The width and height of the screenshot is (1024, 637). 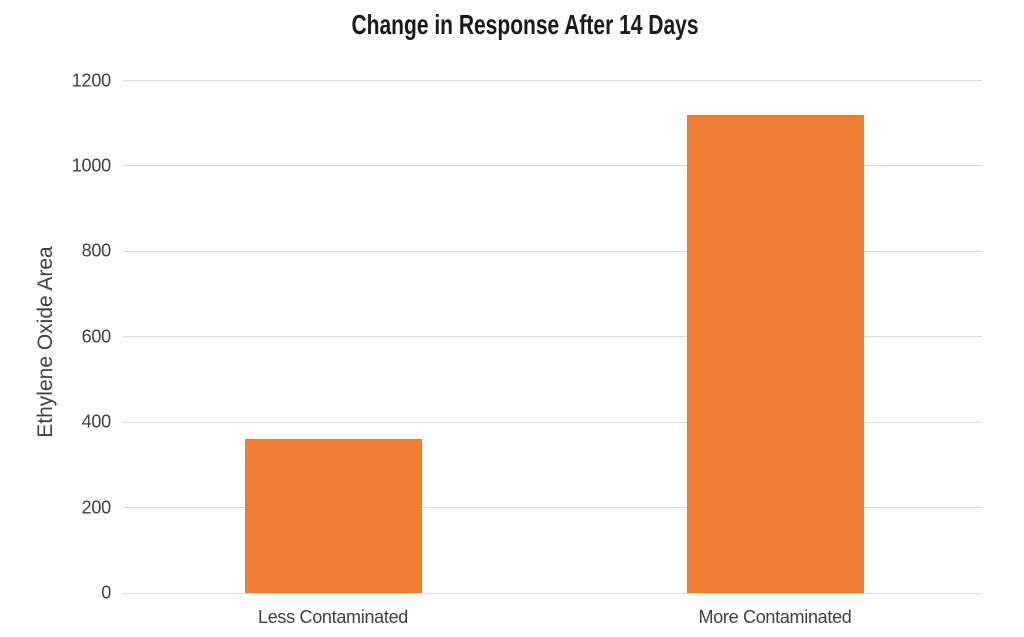 I want to click on bar-less-contaminated, so click(x=333, y=516).